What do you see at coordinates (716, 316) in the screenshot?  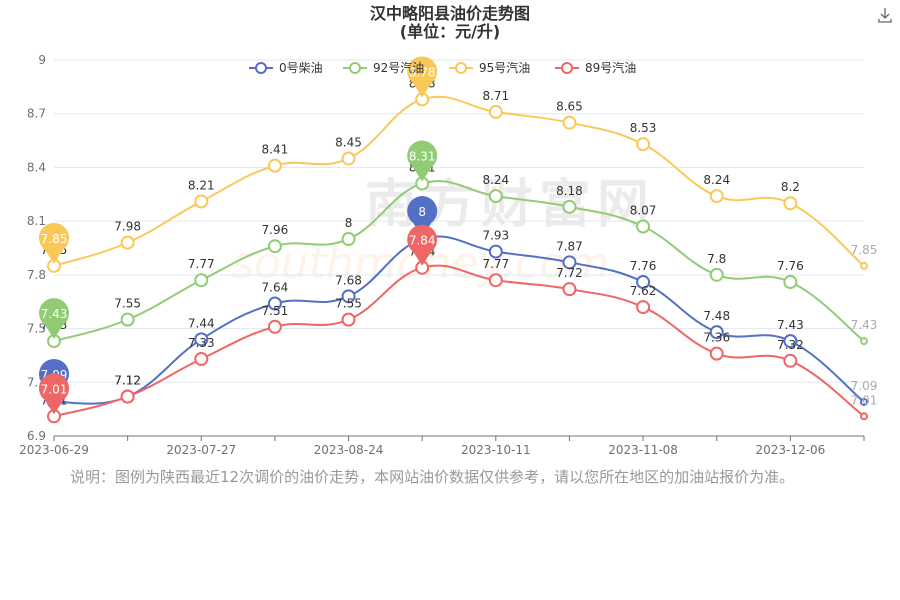 I see `data-label: 7.48` at bounding box center [716, 316].